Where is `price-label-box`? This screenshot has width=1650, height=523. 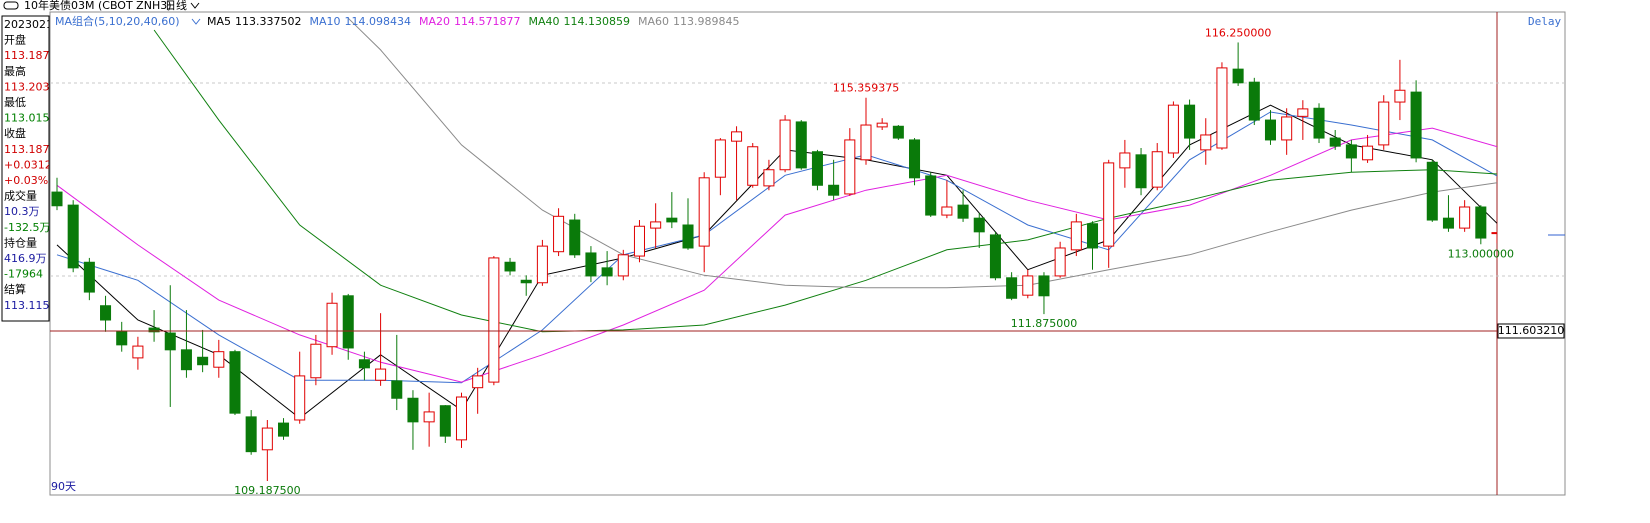
price-label-box is located at coordinates (1531, 331).